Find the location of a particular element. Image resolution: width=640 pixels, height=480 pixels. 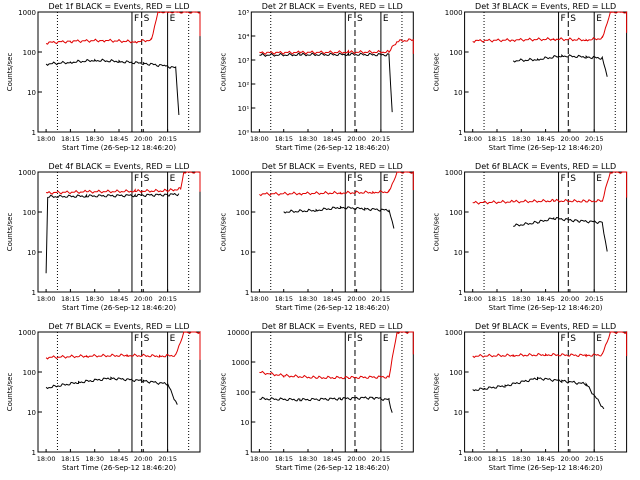

plot-frame is located at coordinates (546, 392).